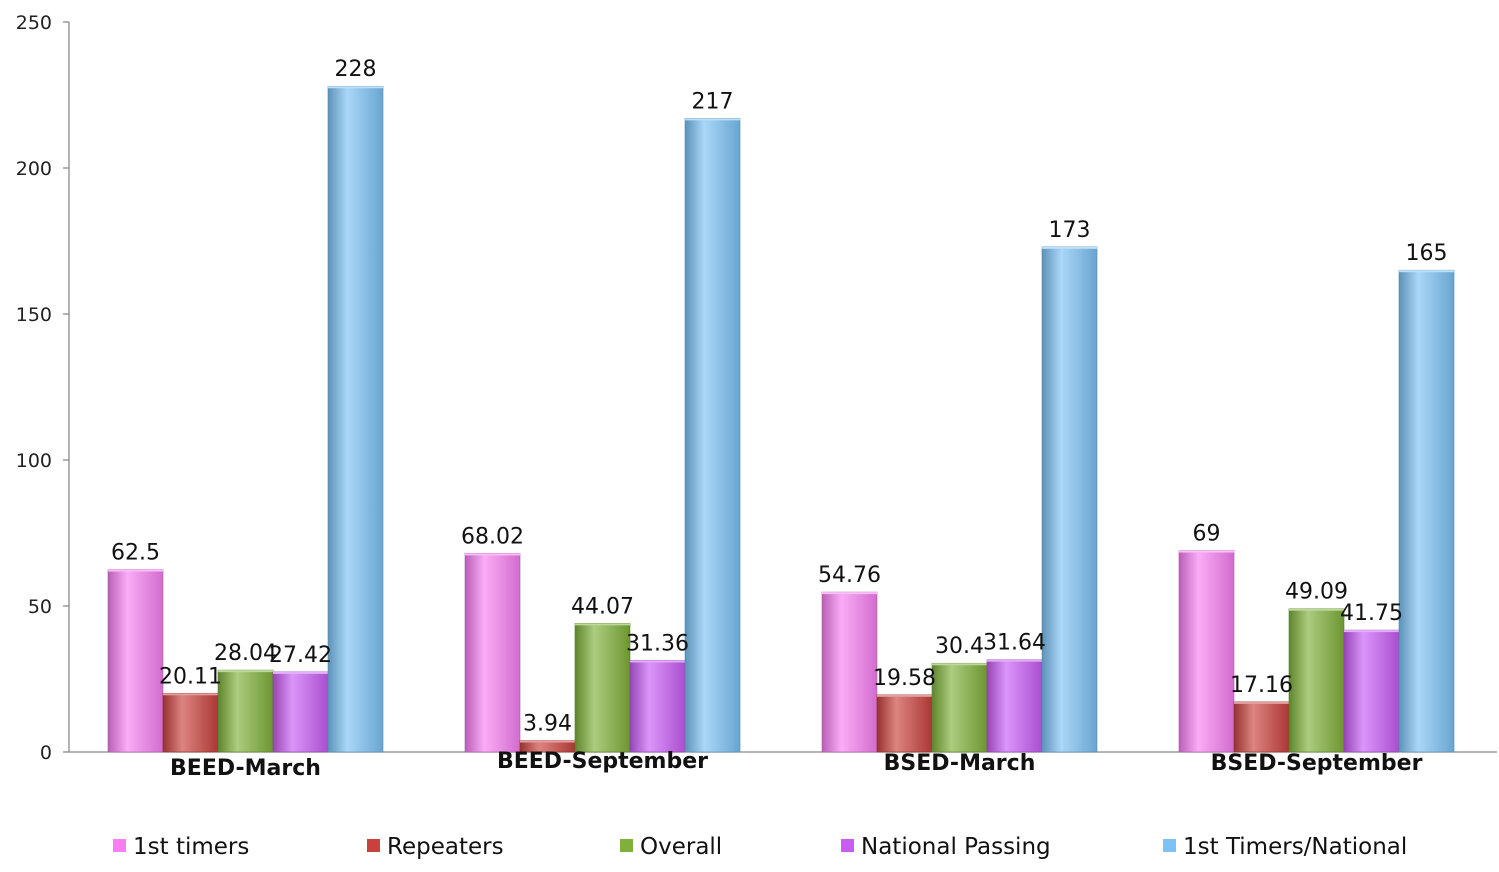 This screenshot has height=872, width=1499. What do you see at coordinates (713, 101) in the screenshot?
I see `data-label: 217` at bounding box center [713, 101].